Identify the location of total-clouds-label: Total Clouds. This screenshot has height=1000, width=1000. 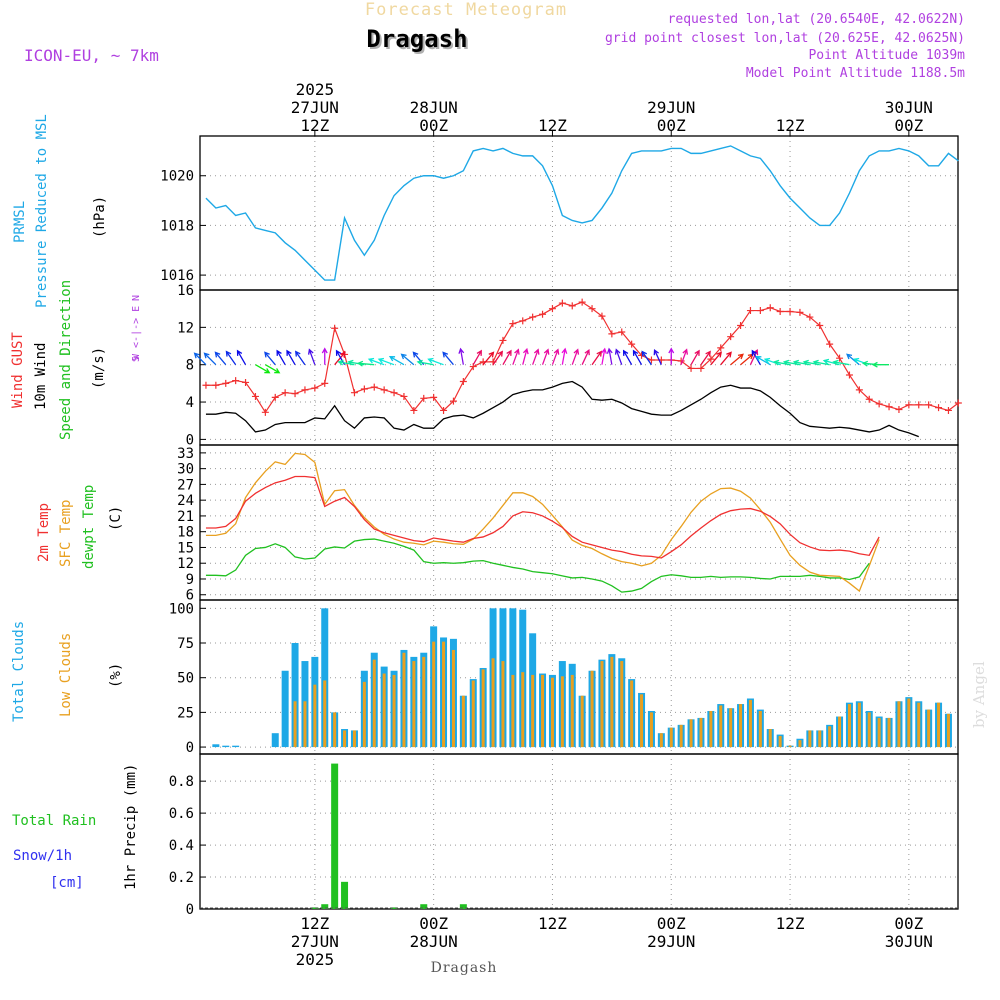
(19, 671).